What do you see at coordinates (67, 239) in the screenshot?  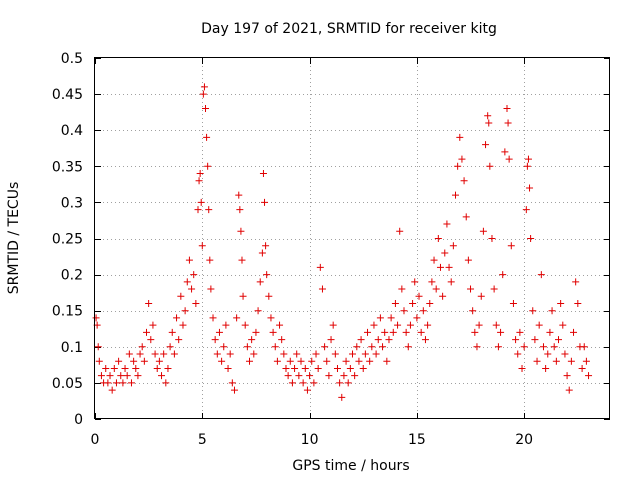 I see `y-tick-labels: 0 0.05 0.1 0.15 0.2 0.25 0.3 0.35 0.4 0.45 0.5` at bounding box center [67, 239].